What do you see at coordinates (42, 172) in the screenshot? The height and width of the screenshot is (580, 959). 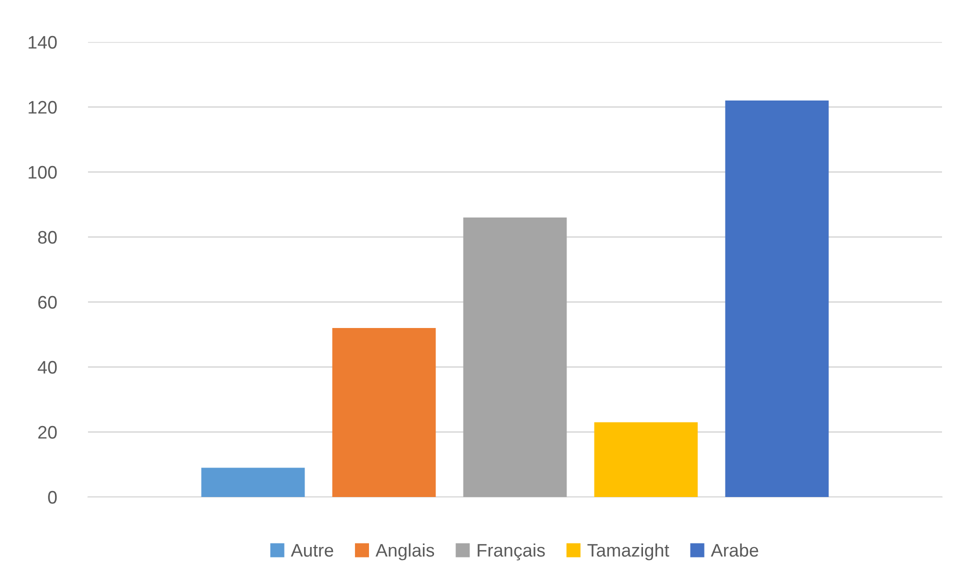 I see `y-tick-label: 100` at bounding box center [42, 172].